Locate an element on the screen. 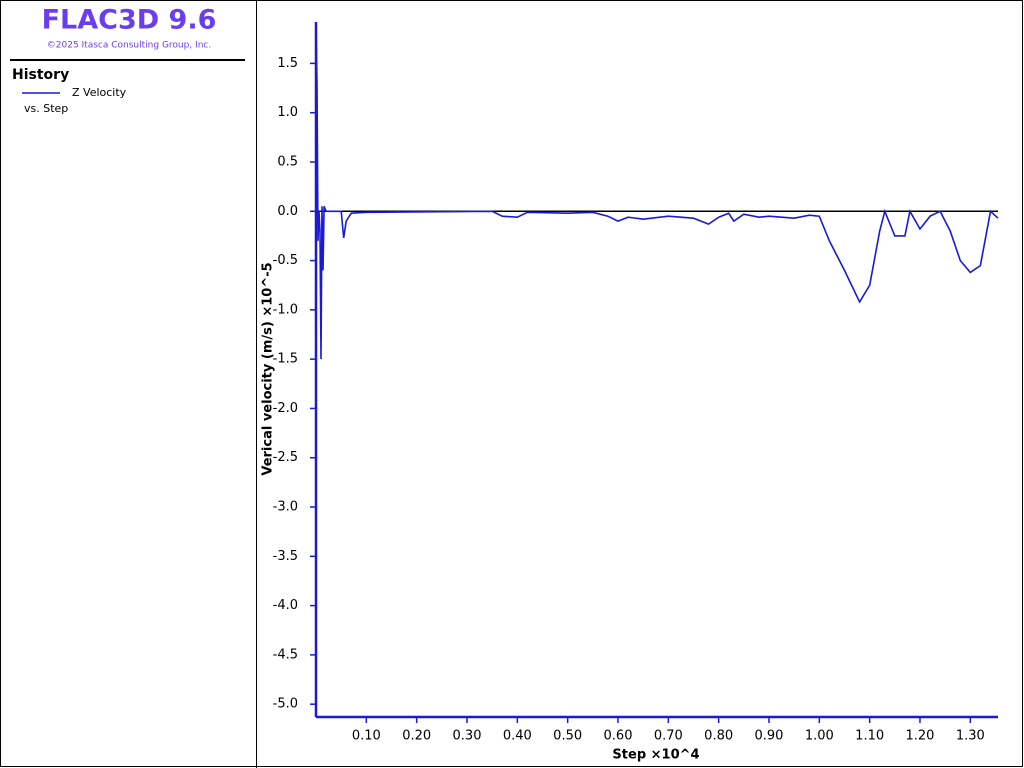 The width and height of the screenshot is (1024, 768). x-tick-label: 1.00 is located at coordinates (819, 736).